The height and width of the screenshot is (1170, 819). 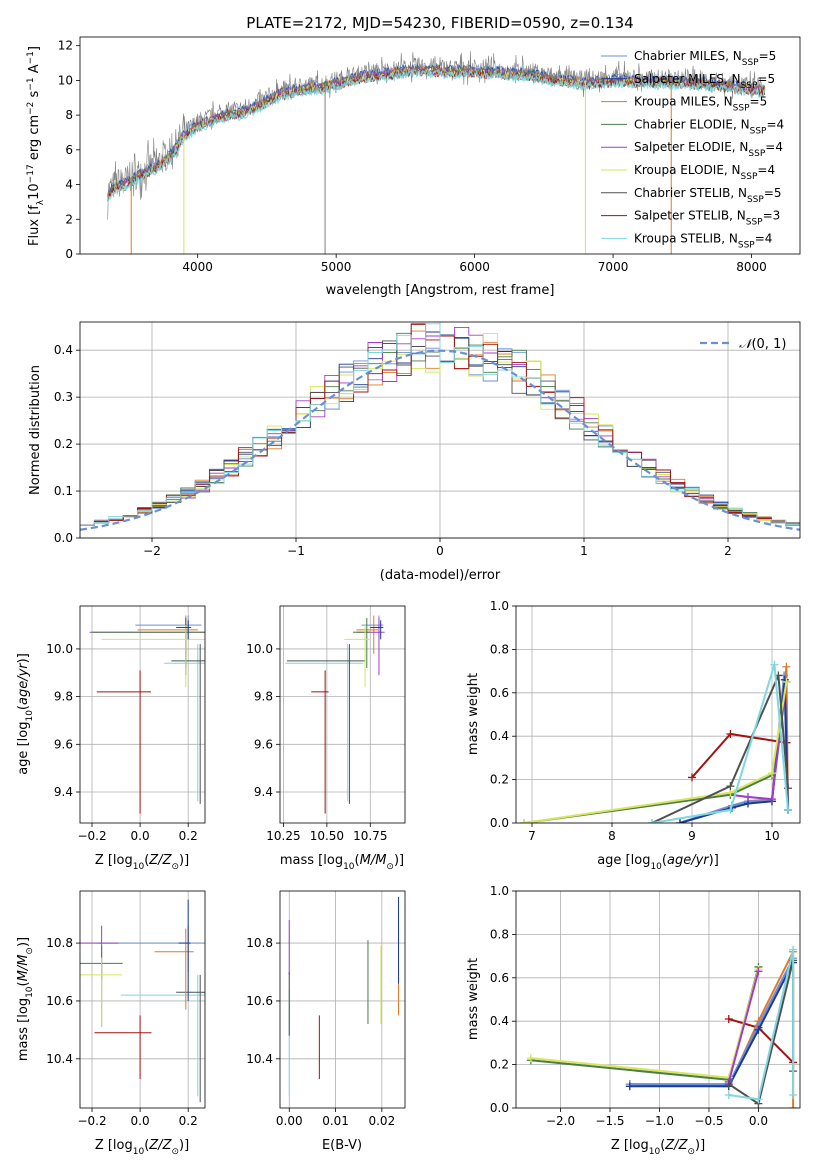 I want to click on weight-line-salpeter-elodie, so click(x=759, y=741).